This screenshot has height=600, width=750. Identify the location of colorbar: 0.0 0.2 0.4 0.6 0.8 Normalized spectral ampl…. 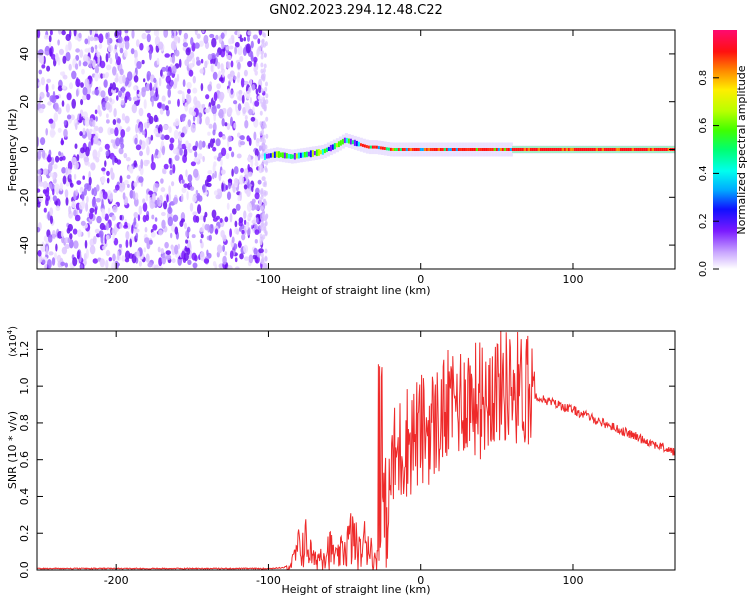
(723, 153).